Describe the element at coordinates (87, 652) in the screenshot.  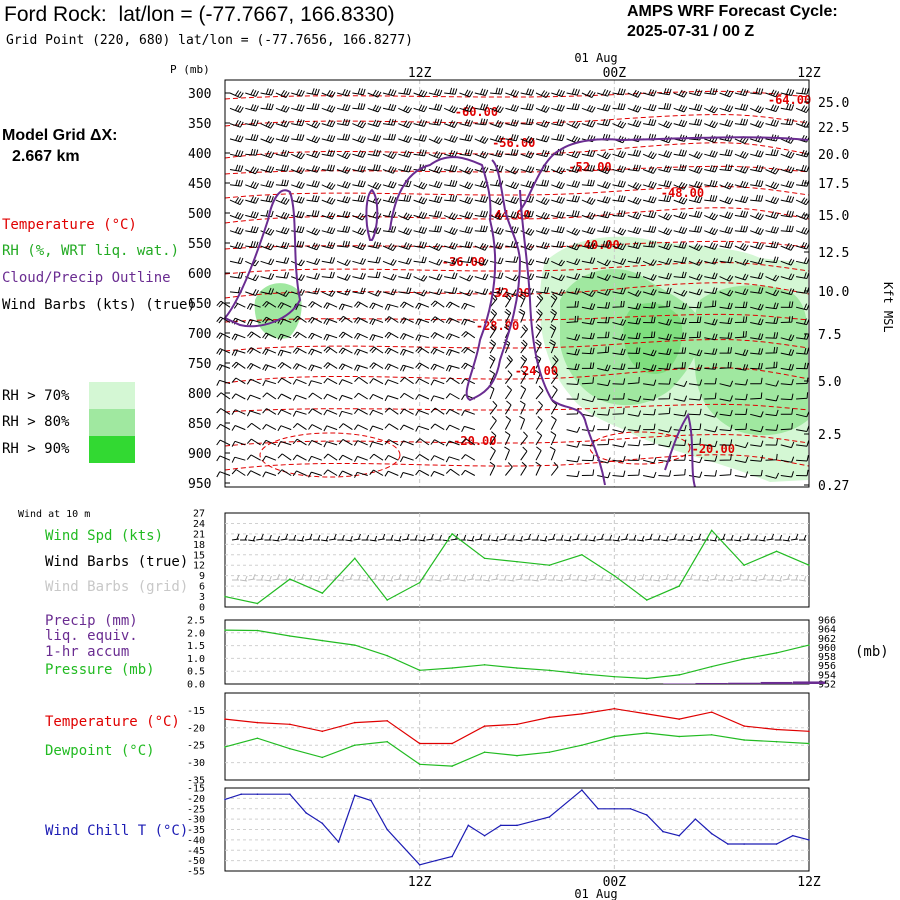
I see `legend-precip-3: 1-hr accum` at that location.